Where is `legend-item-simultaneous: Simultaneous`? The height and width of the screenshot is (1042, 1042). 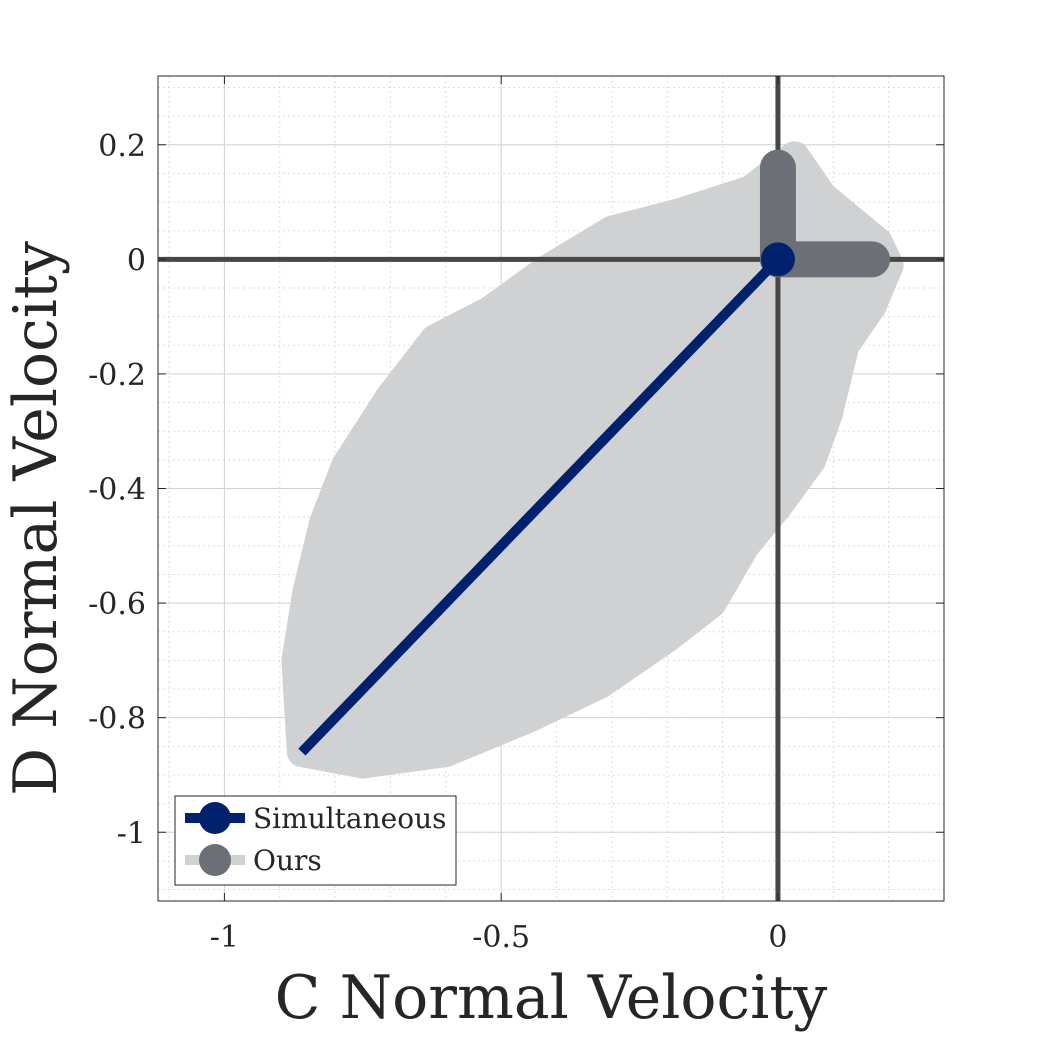 legend-item-simultaneous: Simultaneous is located at coordinates (315, 818).